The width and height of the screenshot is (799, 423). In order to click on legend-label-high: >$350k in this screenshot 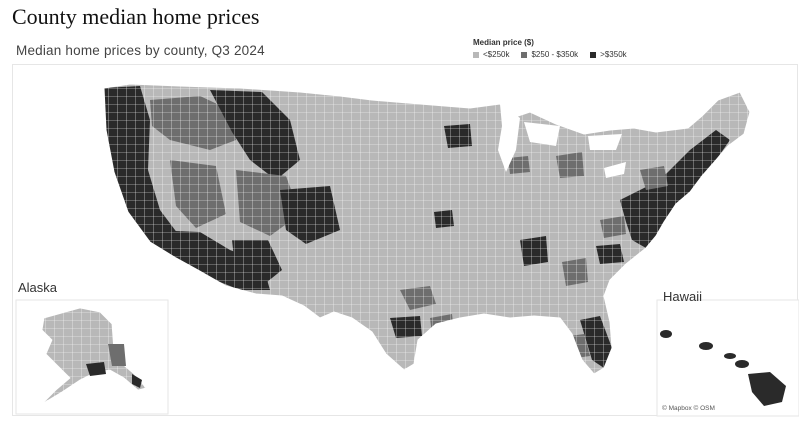, I will do `click(613, 54)`.